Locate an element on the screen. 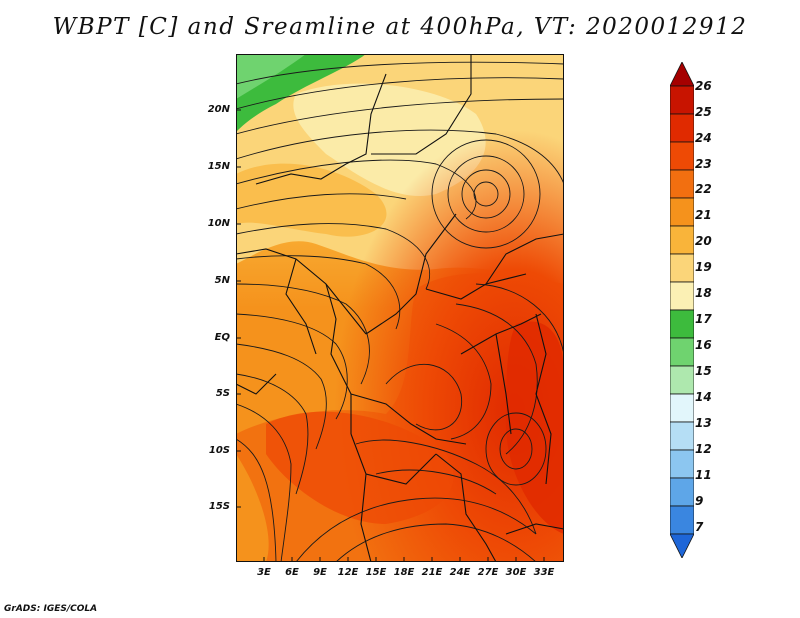  colorbar-label: 9 is located at coordinates (699, 501).